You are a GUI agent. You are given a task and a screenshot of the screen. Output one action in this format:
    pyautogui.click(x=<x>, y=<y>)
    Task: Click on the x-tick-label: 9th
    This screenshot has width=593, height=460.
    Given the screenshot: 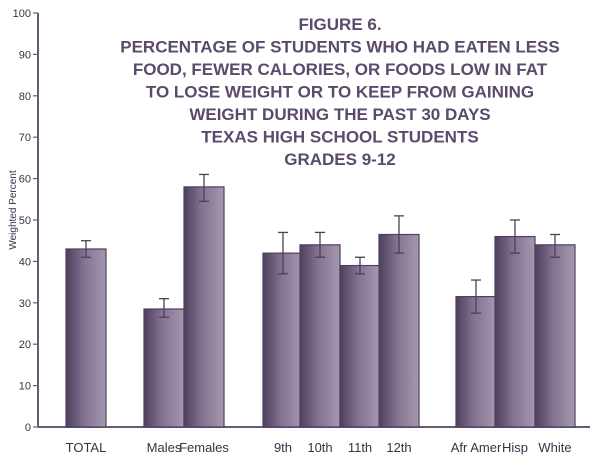 What is the action you would take?
    pyautogui.click(x=283, y=447)
    